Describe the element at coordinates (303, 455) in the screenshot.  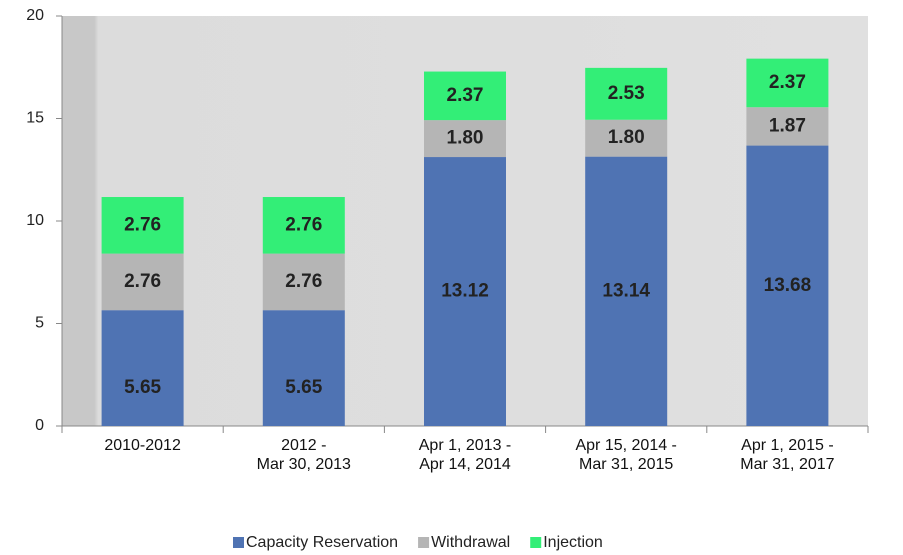
I see `x-tick-label: 2012 - Mar 30, 2013` at that location.